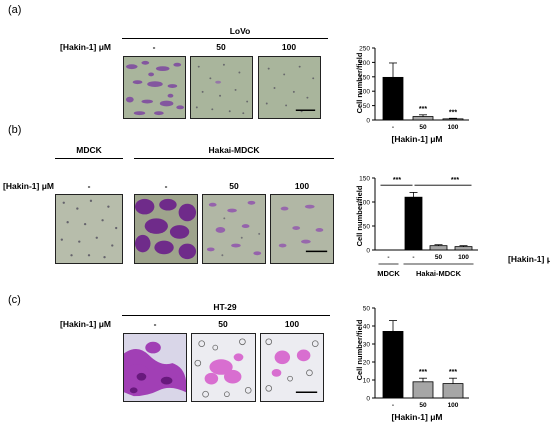 This screenshot has width=550, height=426. Describe the element at coordinates (364, 203) in the screenshot. I see `chart-b-ytick-label: 100` at that location.